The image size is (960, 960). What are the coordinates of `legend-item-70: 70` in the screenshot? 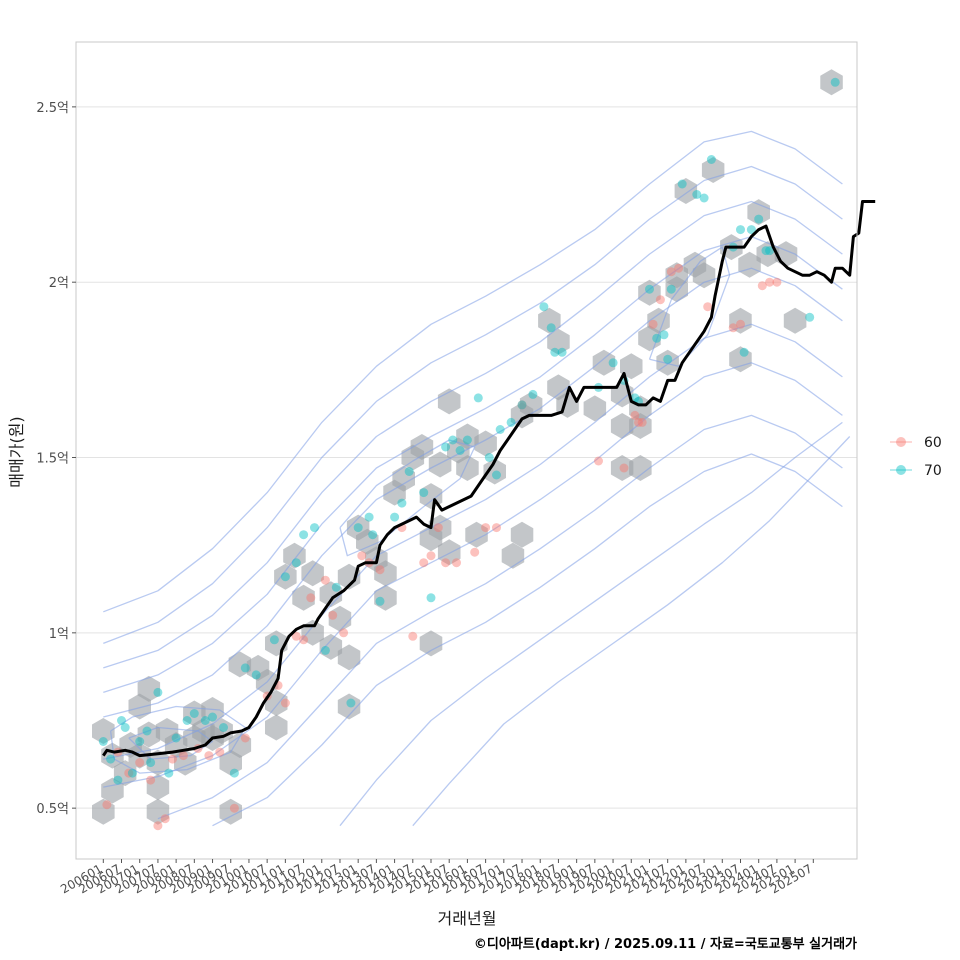 It's located at (916, 471).